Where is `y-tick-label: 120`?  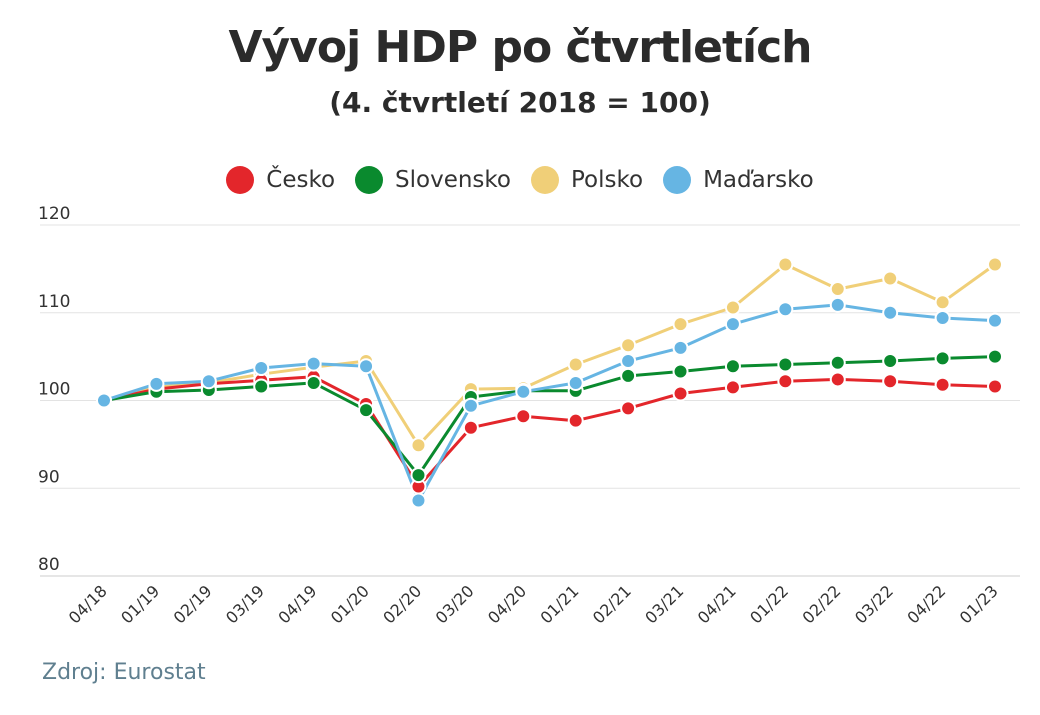 y-tick-label: 120 is located at coordinates (54, 214).